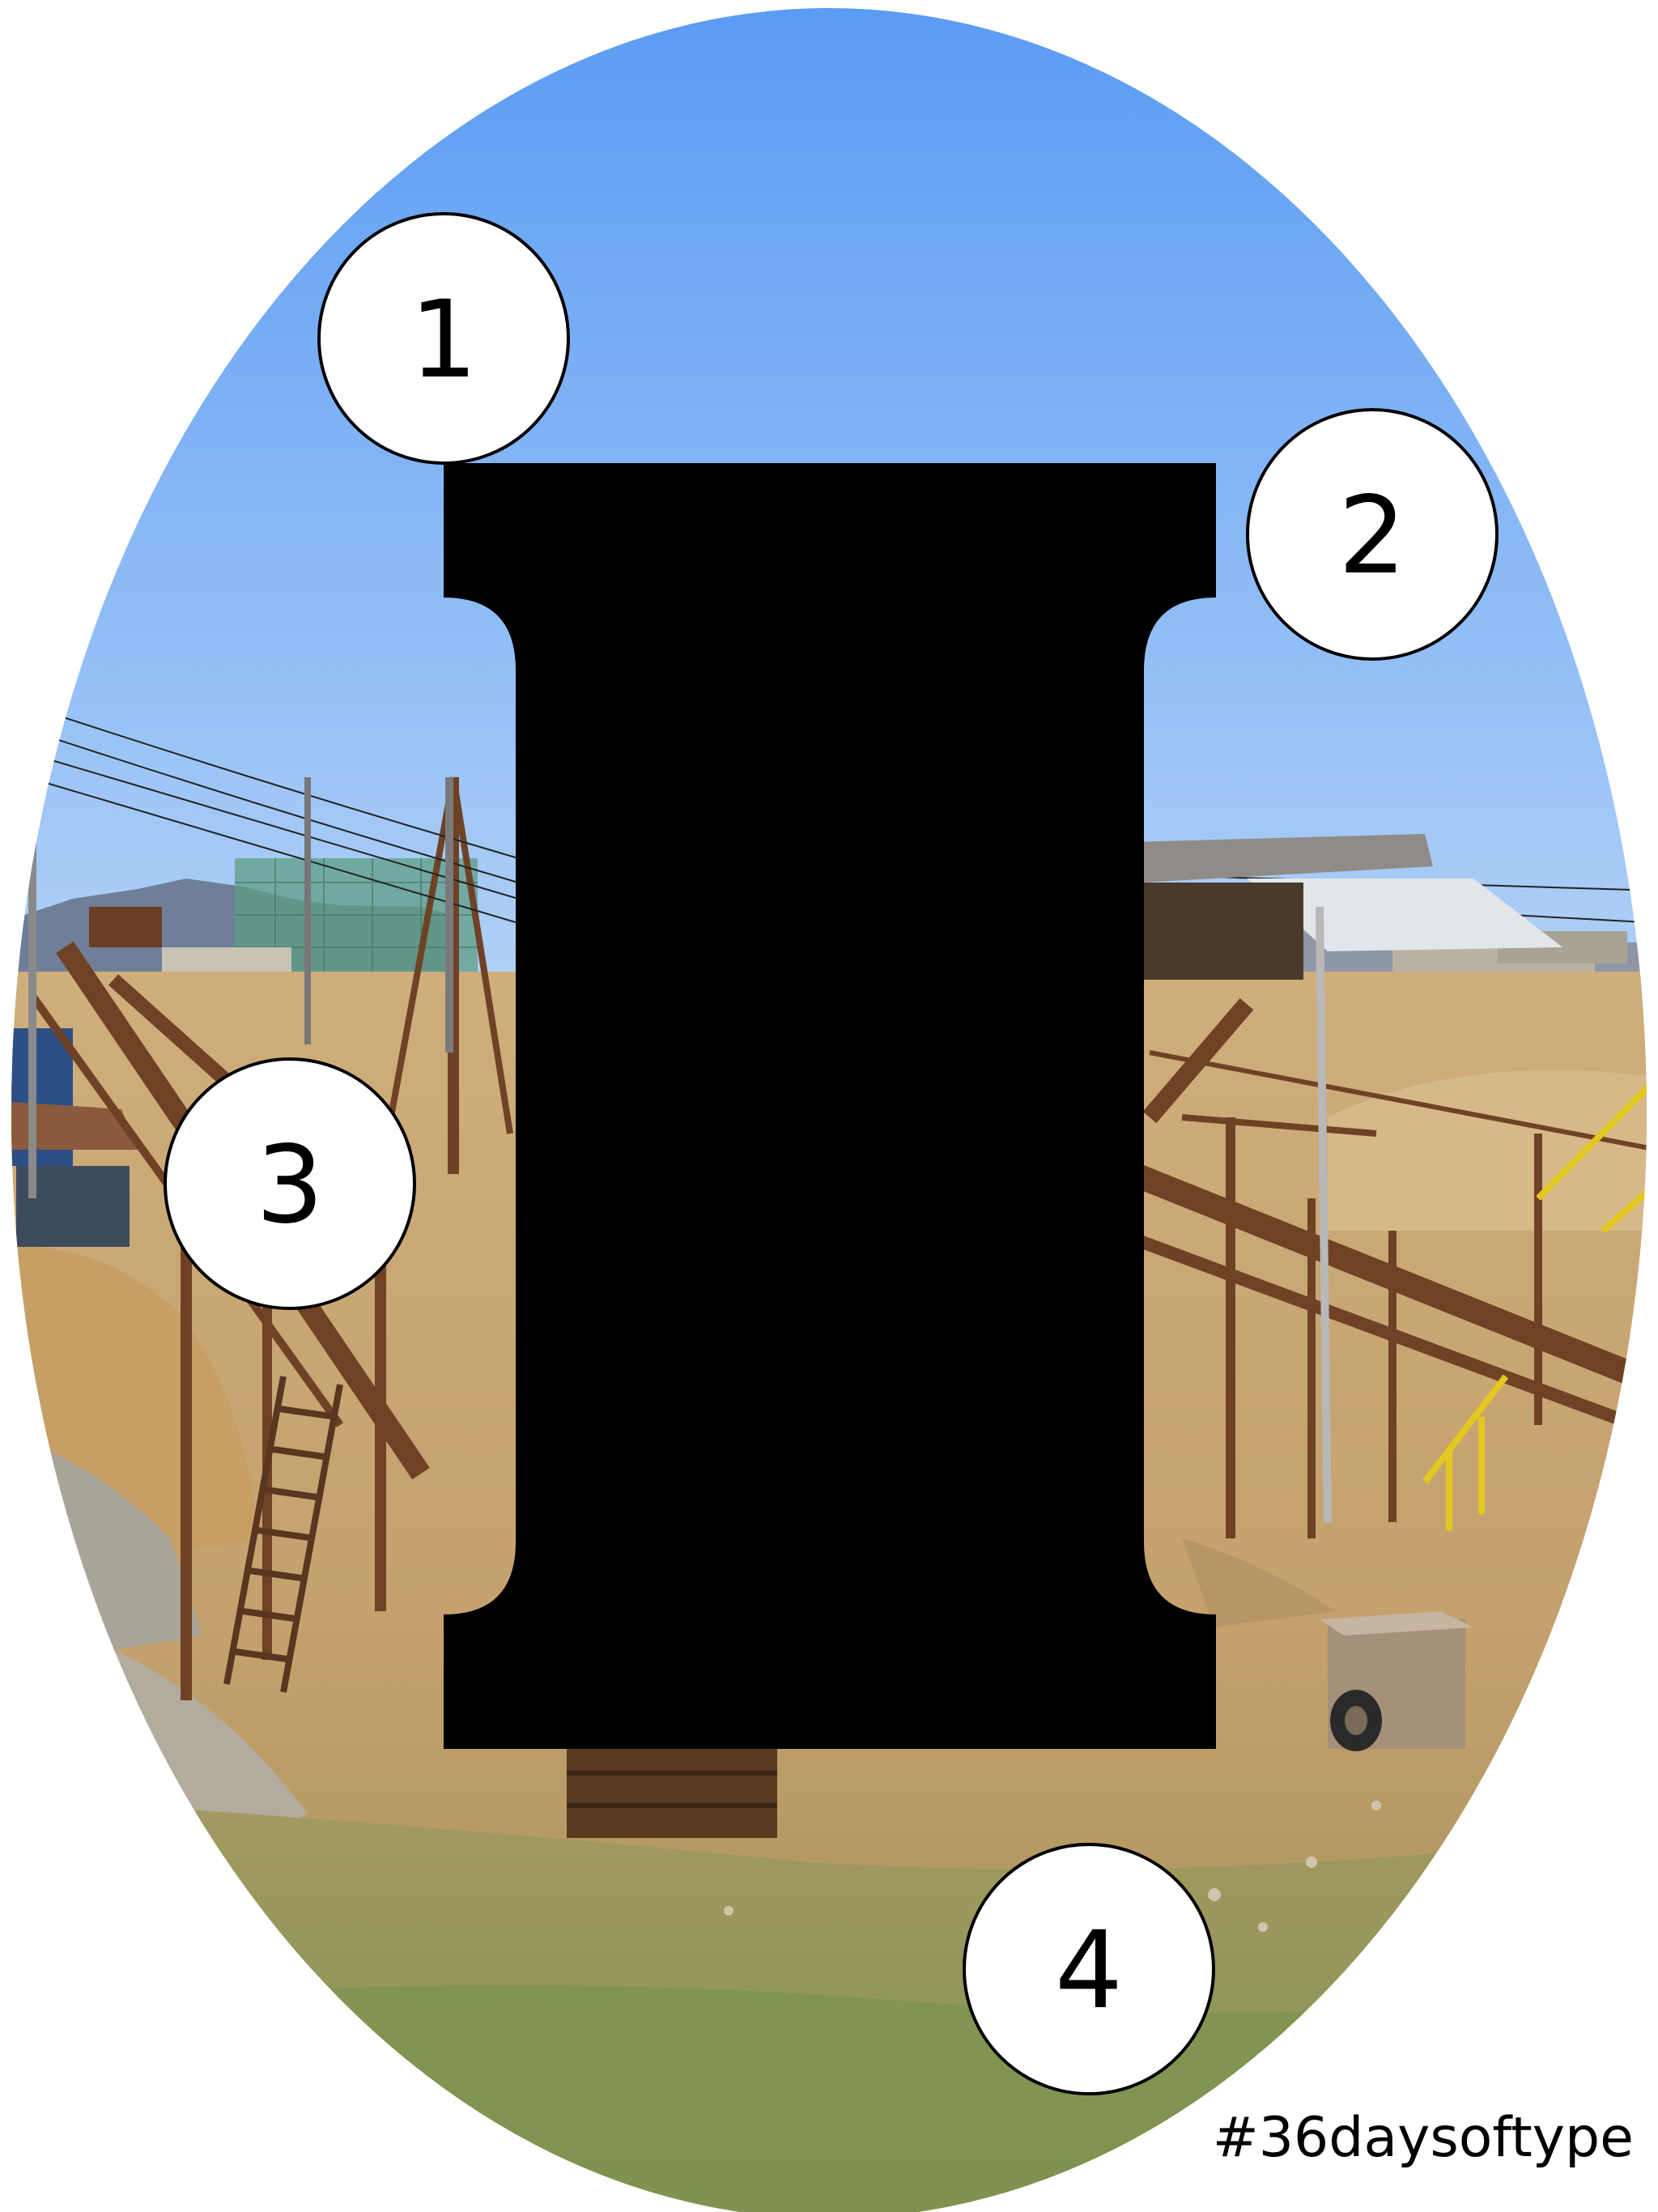 Image resolution: width=1658 pixels, height=2212 pixels. I want to click on badge-4-label: 4, so click(1089, 1971).